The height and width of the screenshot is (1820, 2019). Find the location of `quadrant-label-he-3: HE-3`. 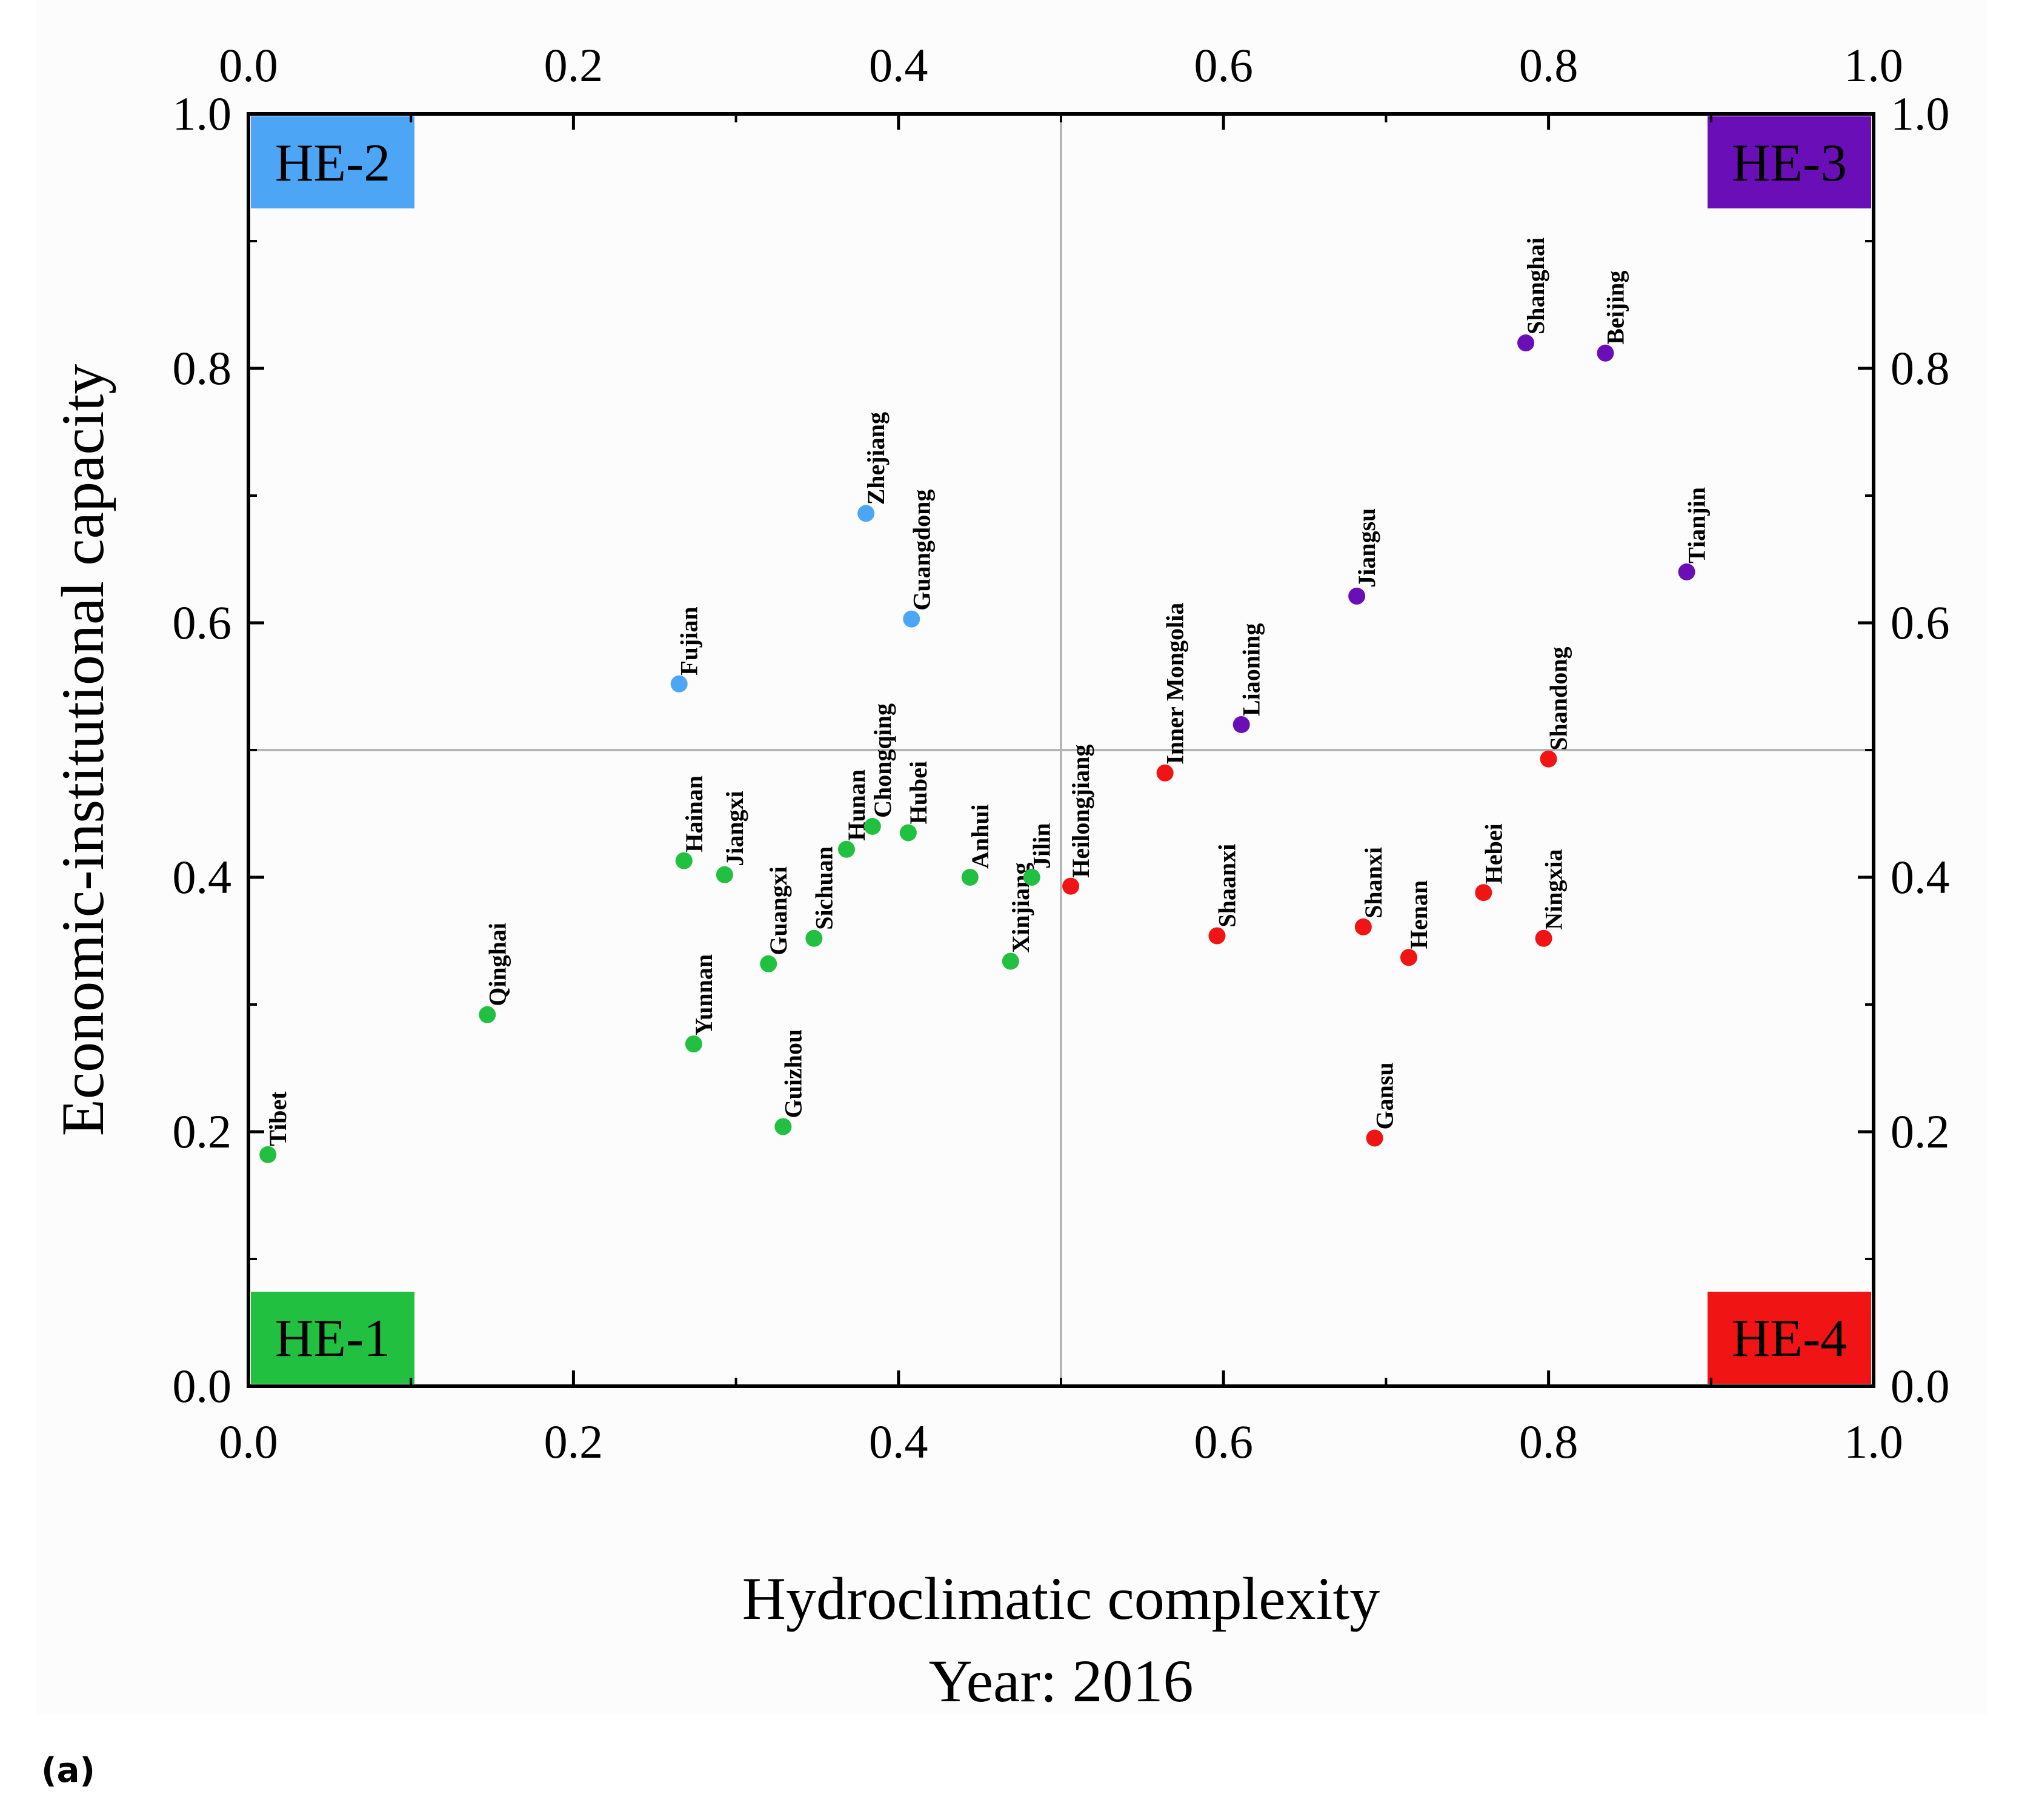

quadrant-label-he-3: HE-3 is located at coordinates (1790, 163).